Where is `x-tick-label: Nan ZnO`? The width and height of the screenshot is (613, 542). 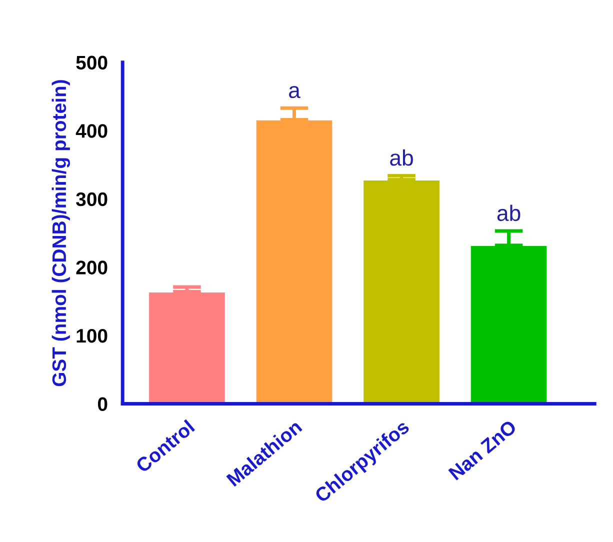 x-tick-label: Nan ZnO is located at coordinates (483, 450).